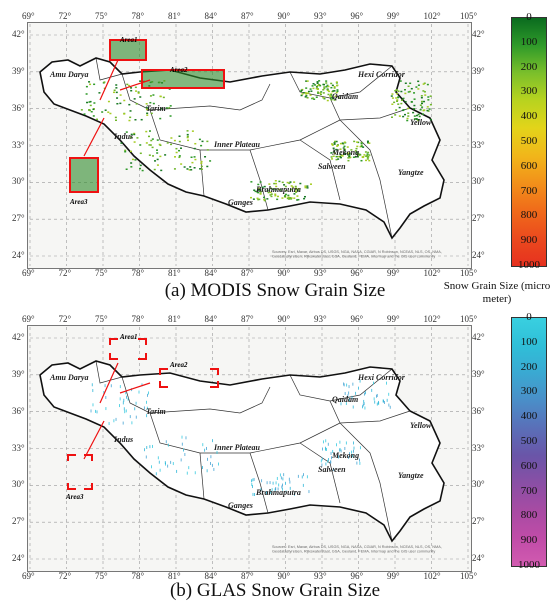 The height and width of the screenshot is (607, 550). What do you see at coordinates (284, 319) in the screenshot?
I see `lon-tick-top: 90°` at bounding box center [284, 319].